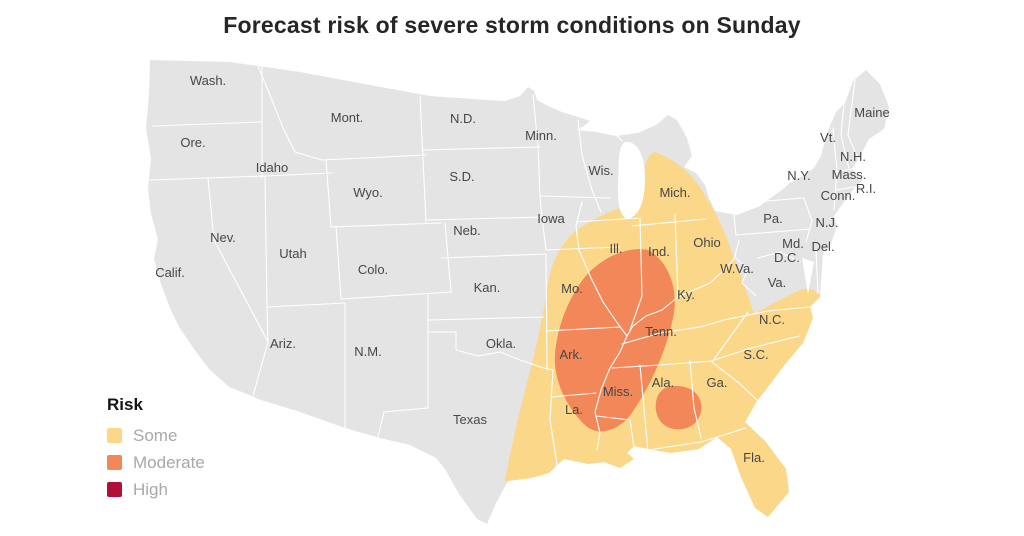 The height and width of the screenshot is (536, 1024). I want to click on state-label-nm: N.M., so click(367, 351).